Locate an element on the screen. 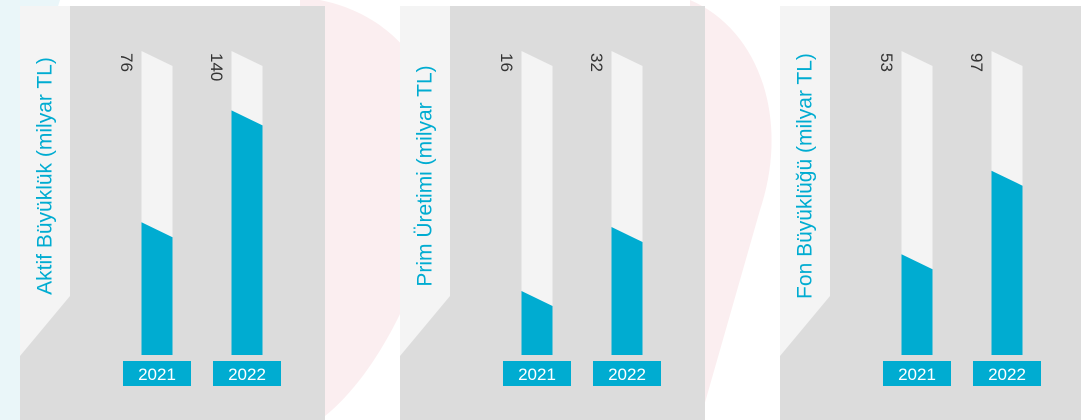  bar-value-label: 76 is located at coordinates (126, 62).